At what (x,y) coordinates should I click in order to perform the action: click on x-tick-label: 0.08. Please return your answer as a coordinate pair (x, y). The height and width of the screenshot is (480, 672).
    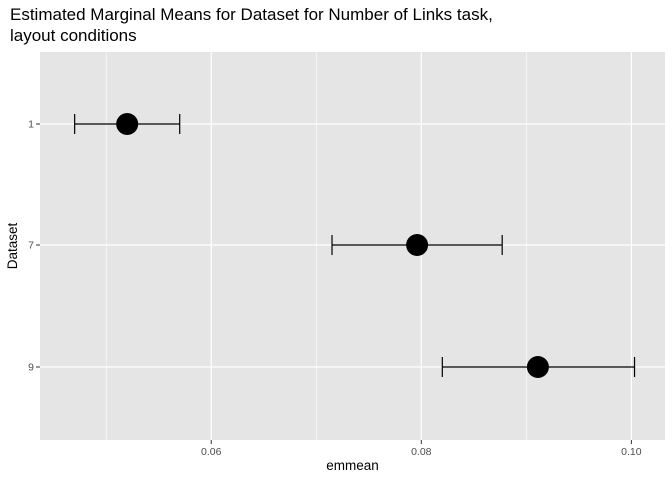
    Looking at the image, I should click on (421, 452).